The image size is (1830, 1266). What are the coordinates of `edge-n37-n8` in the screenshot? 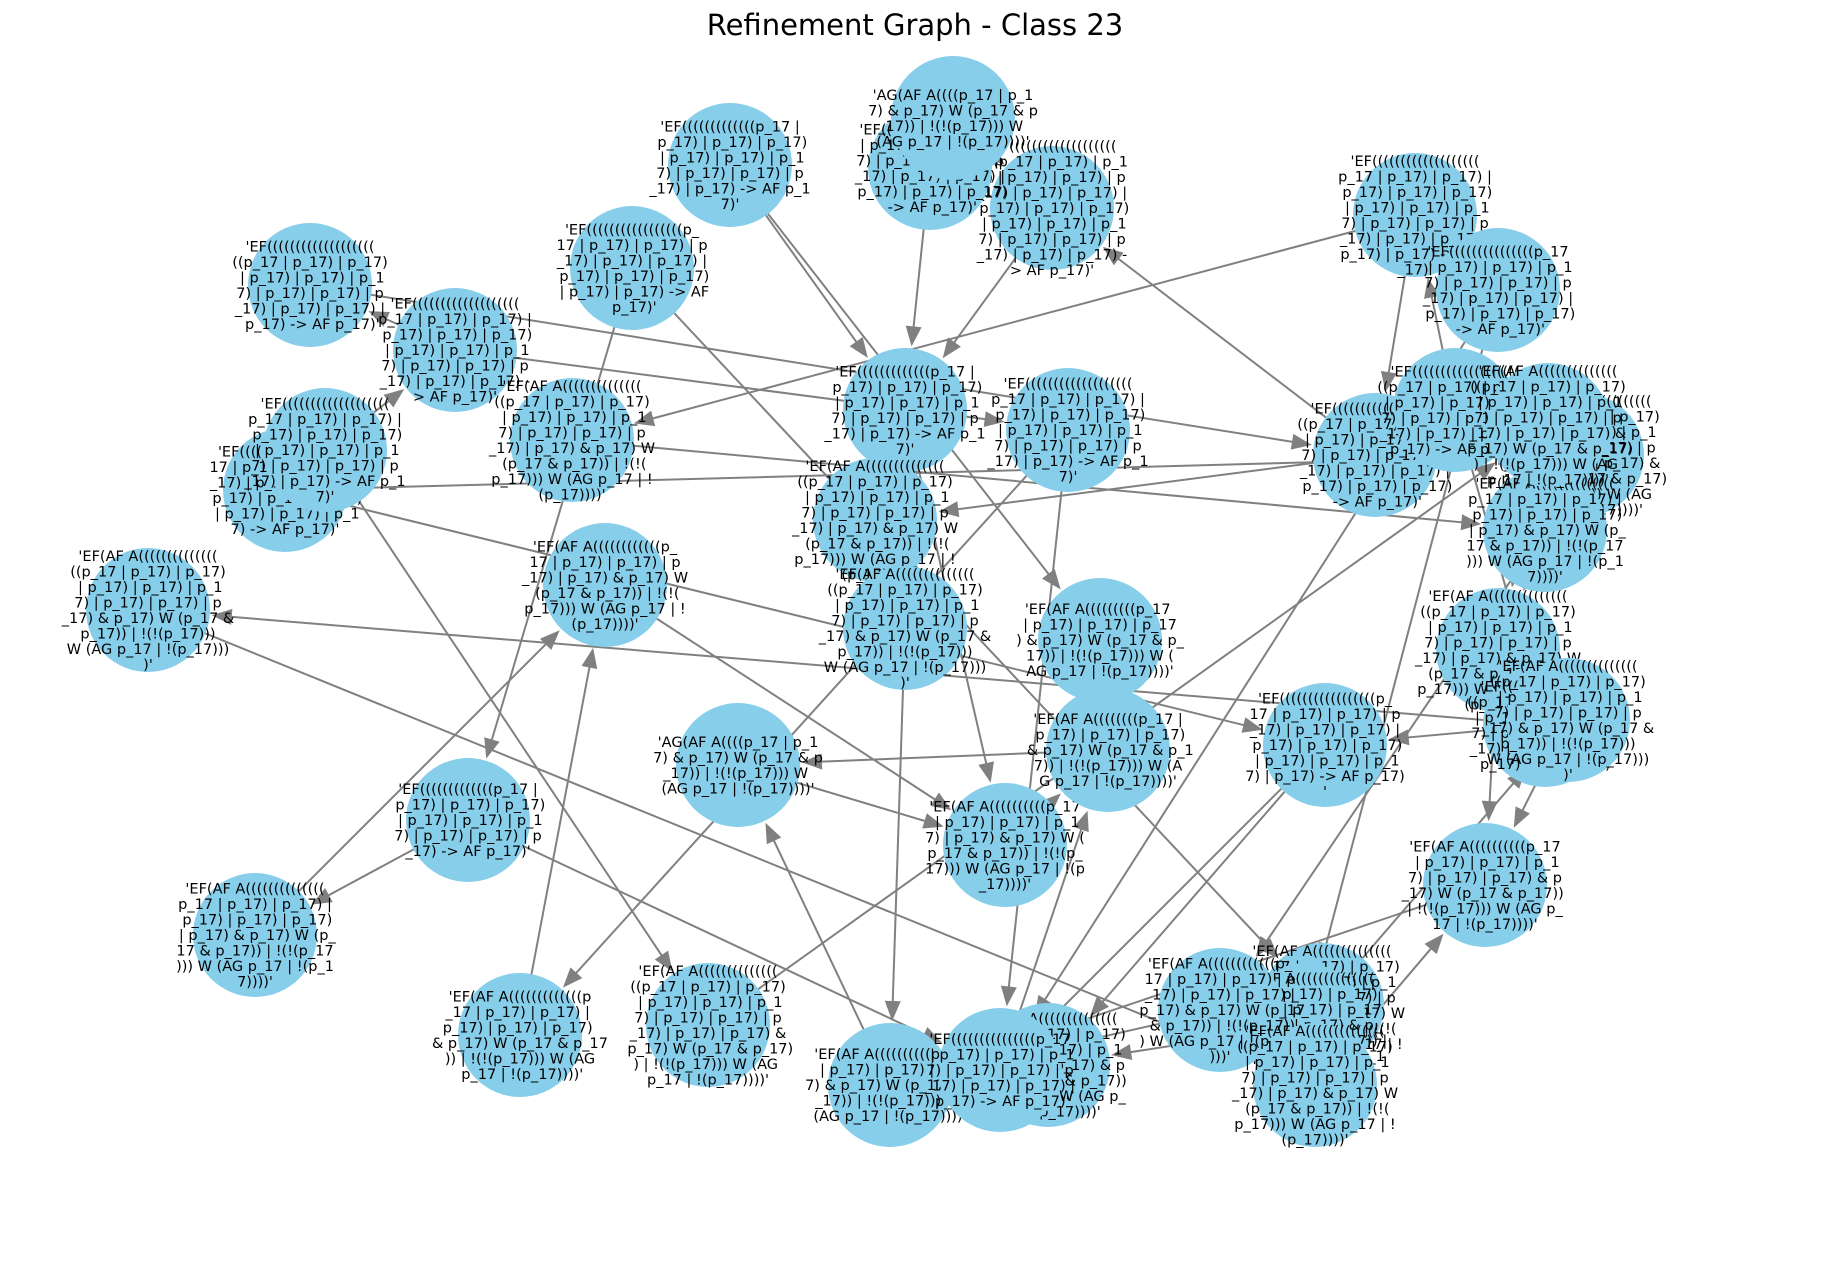 It's located at (778, 697).